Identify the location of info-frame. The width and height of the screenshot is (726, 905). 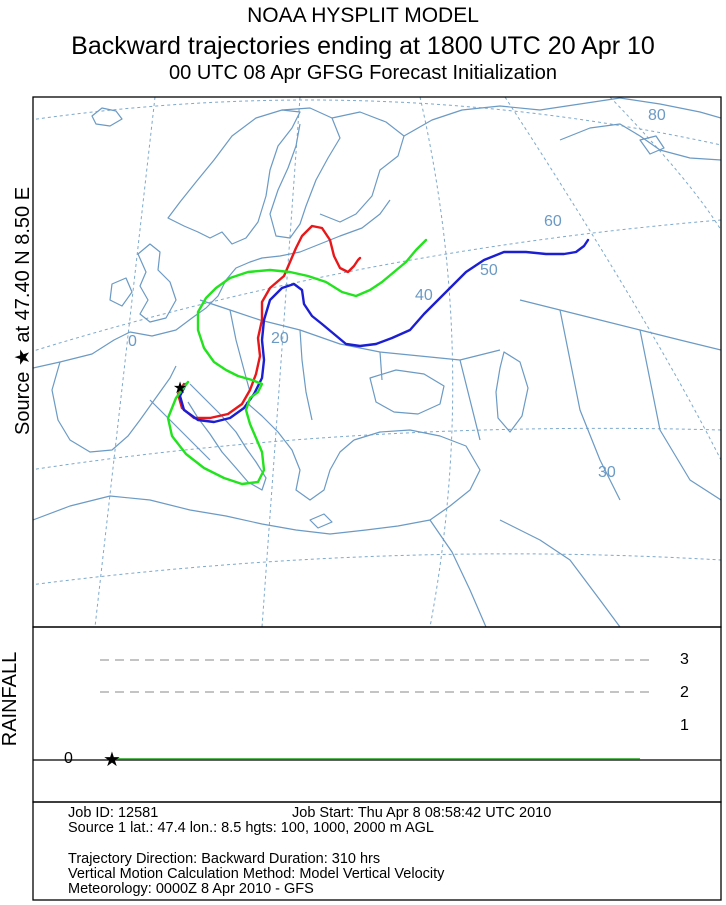
(377, 851).